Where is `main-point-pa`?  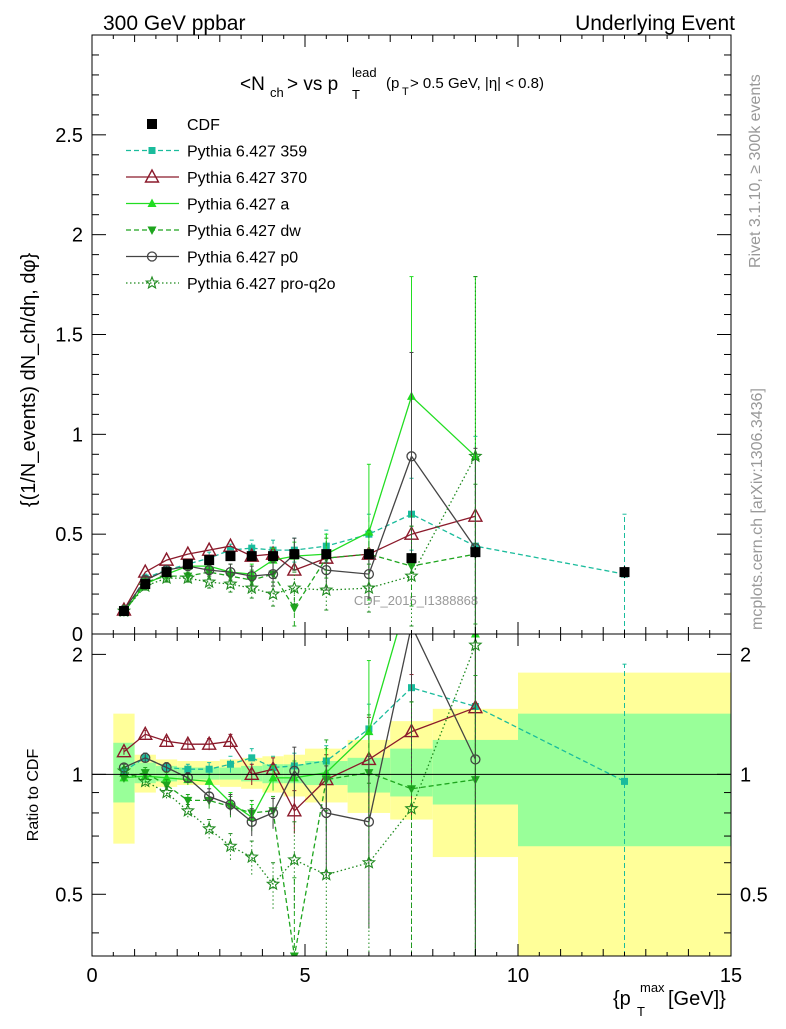
main-point-pa is located at coordinates (369, 531).